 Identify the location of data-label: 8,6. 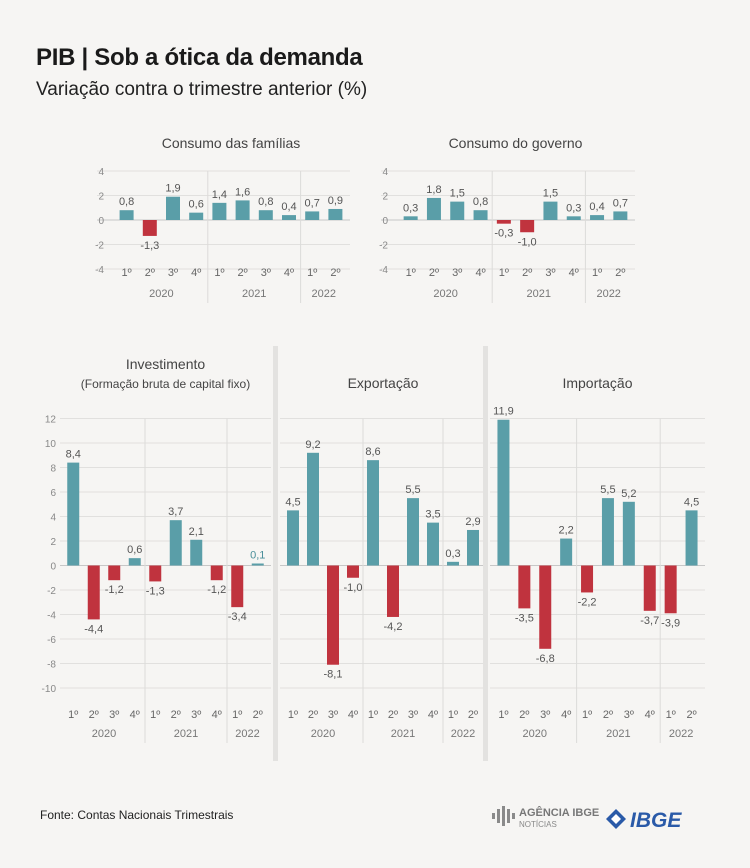
(372, 452).